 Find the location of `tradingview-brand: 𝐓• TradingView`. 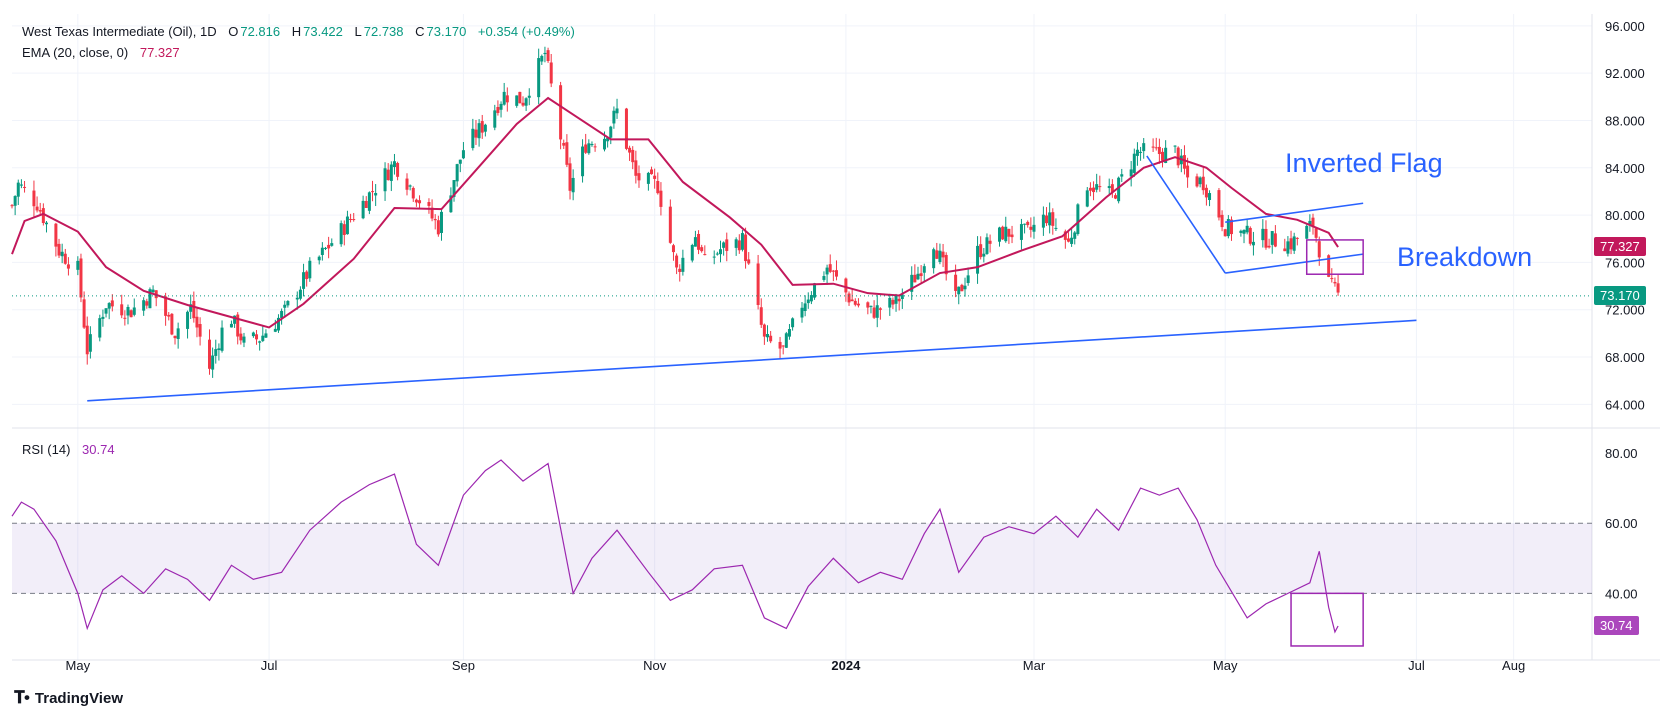

tradingview-brand: 𝐓• TradingView is located at coordinates (68, 698).